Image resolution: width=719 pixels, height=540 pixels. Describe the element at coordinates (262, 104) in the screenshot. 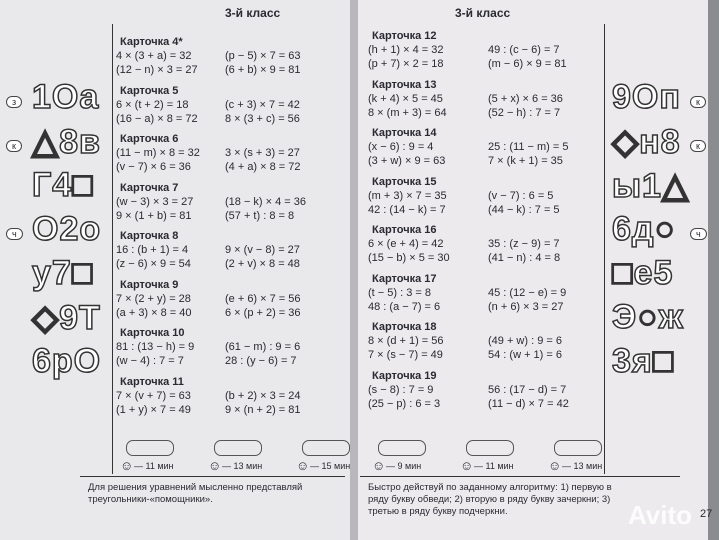

I see `equation: (c + 3) × 7 = 42` at that location.